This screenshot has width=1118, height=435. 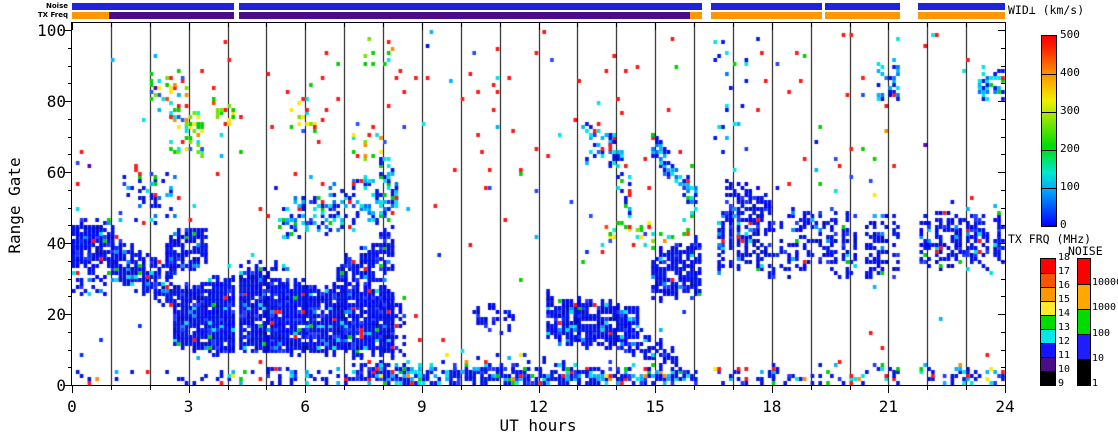 I want to click on noise-colorbar-title: NOISE, so click(x=1085, y=251).